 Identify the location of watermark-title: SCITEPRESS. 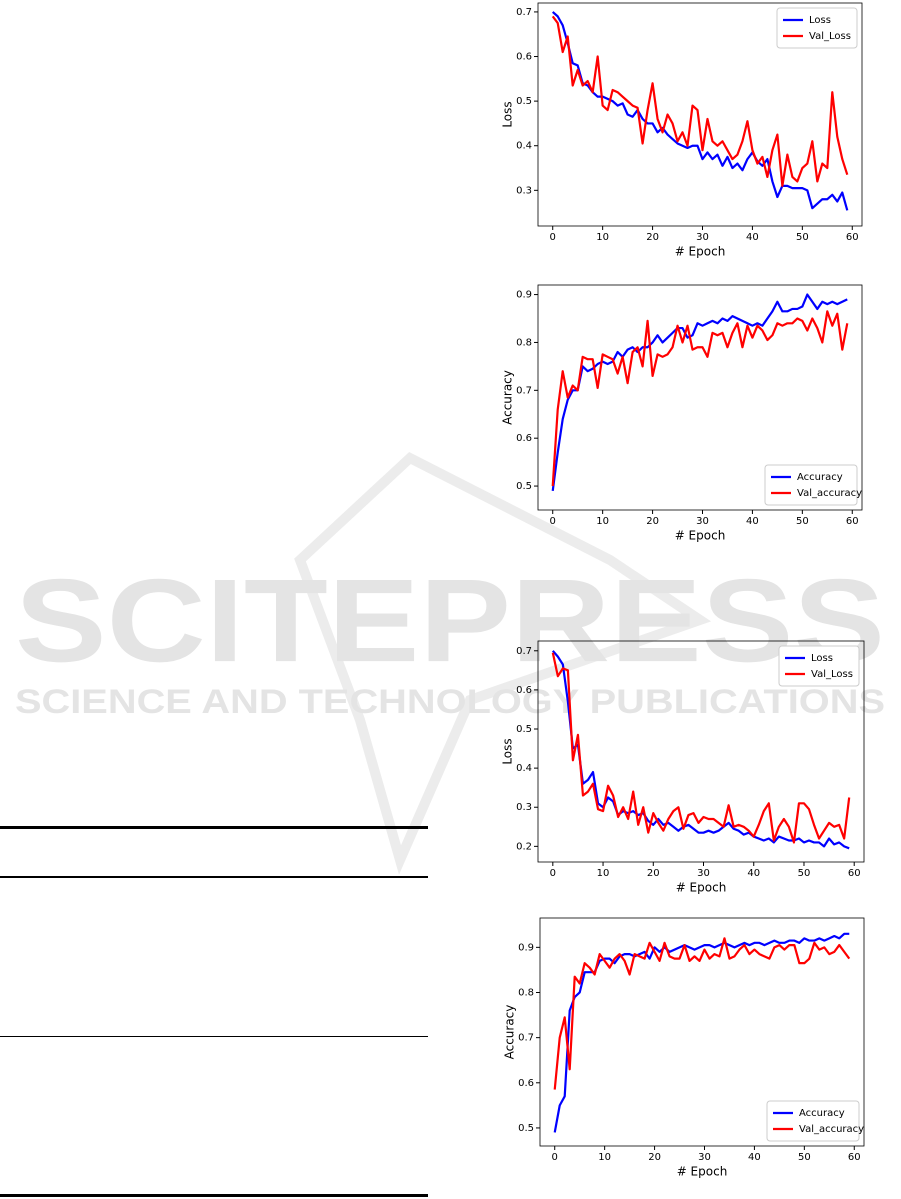
(450, 621).